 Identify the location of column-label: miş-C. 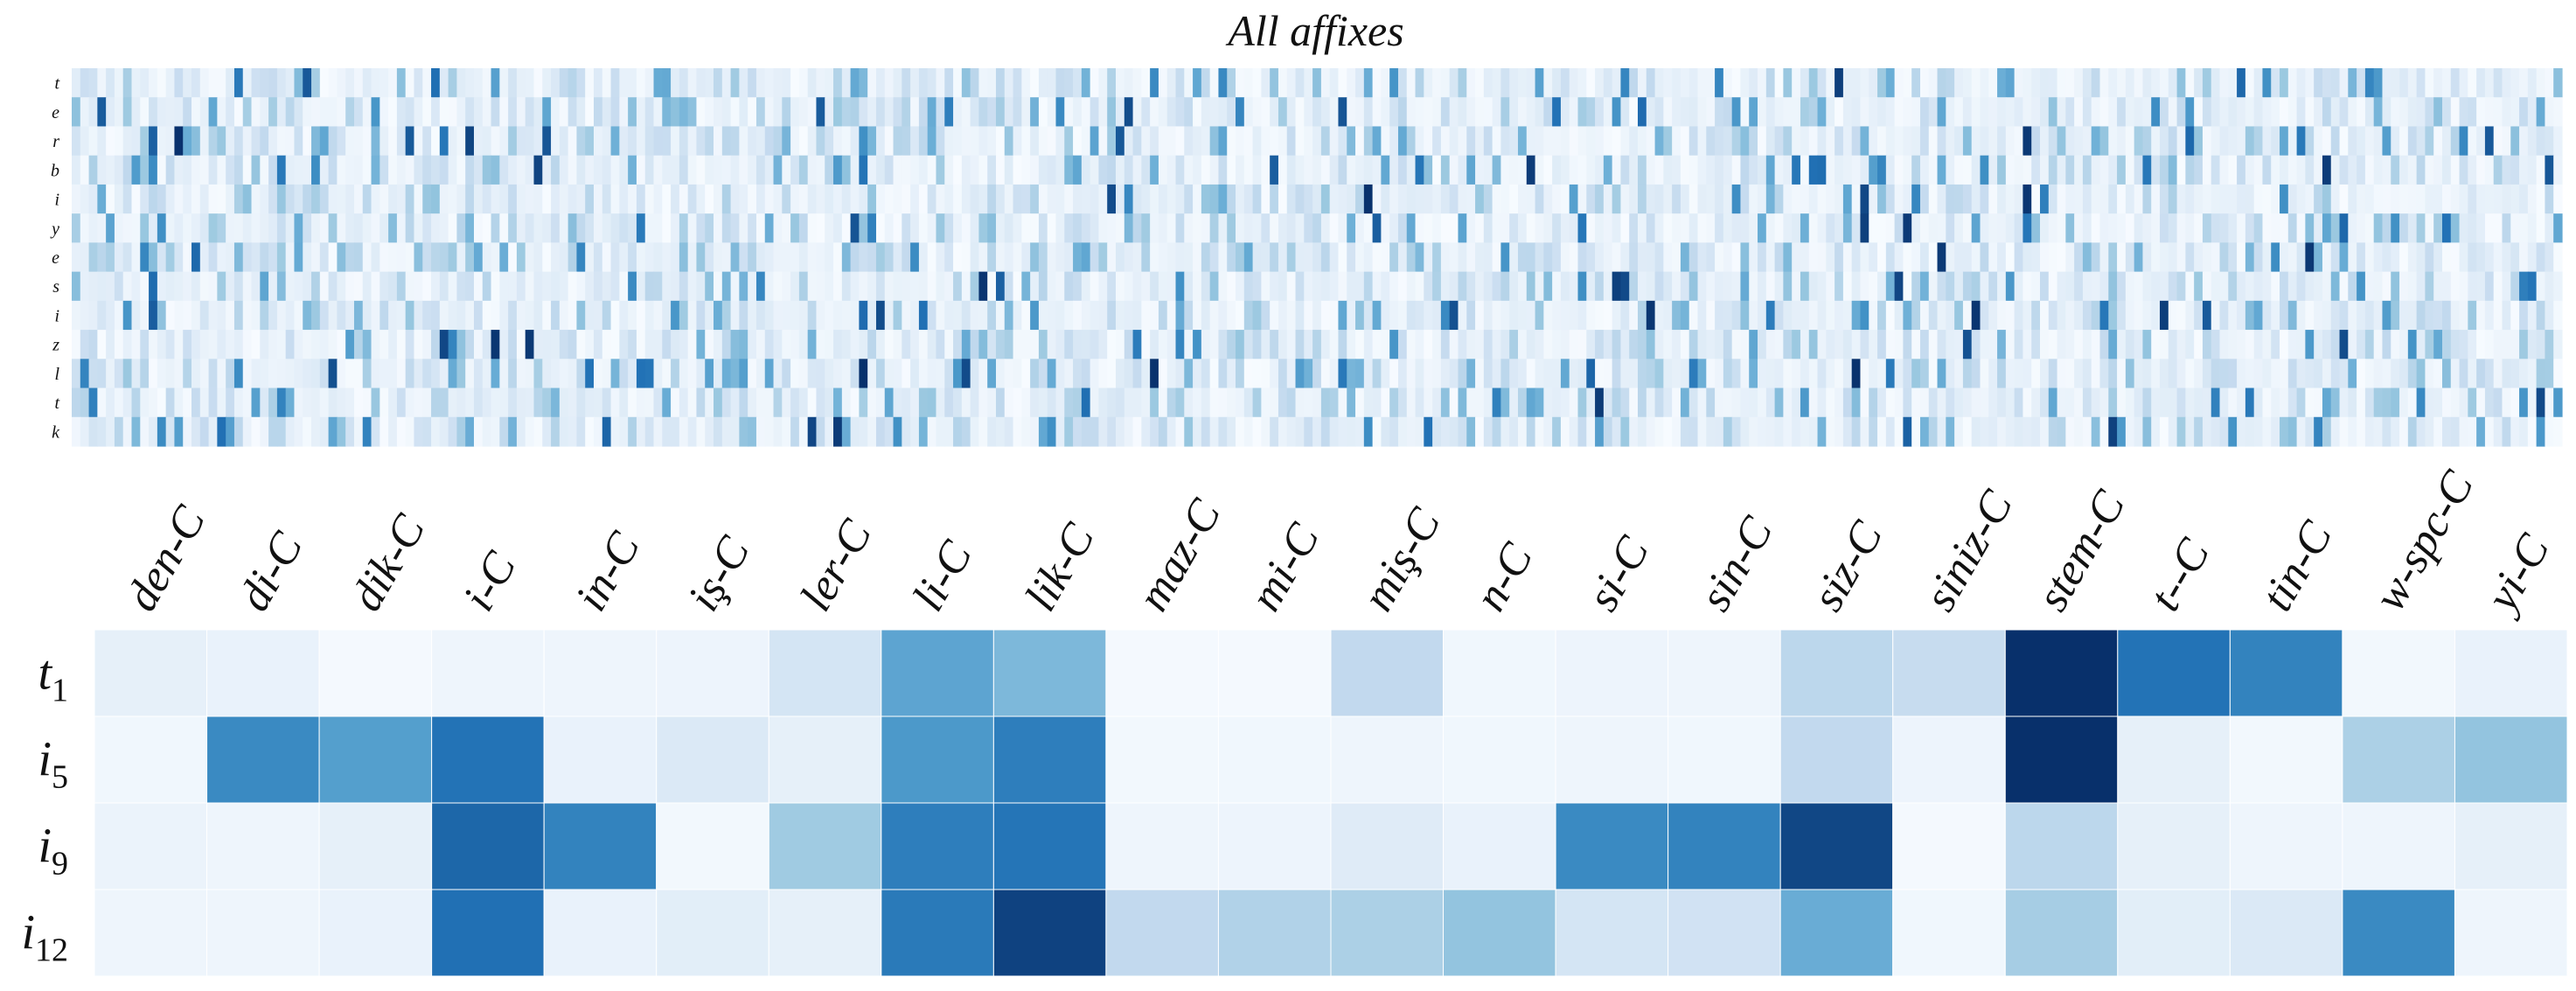
(1402, 559).